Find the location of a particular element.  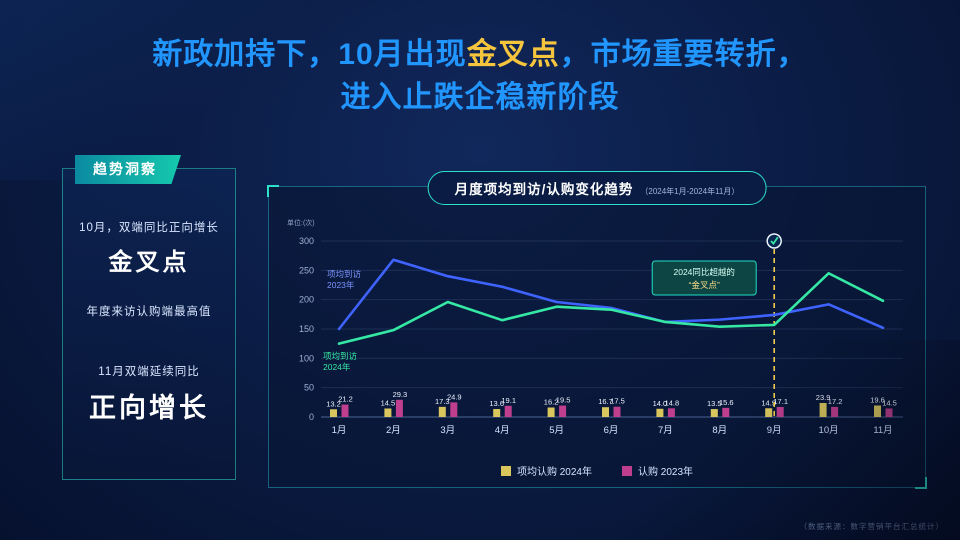

x-tick-label: 10月 is located at coordinates (829, 430).